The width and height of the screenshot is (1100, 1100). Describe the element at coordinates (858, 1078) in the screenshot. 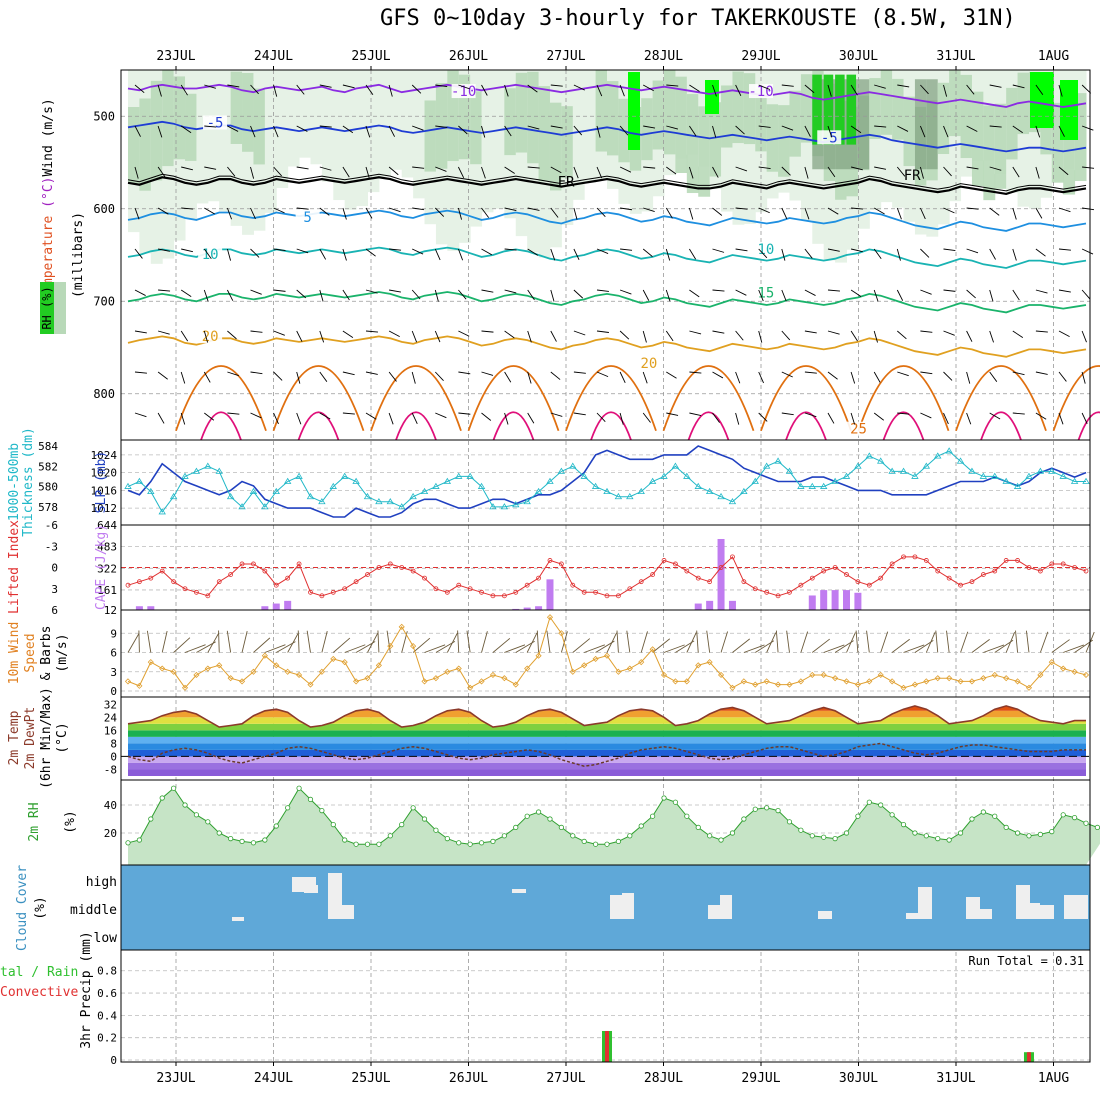

I see `date-label-bottom: 30JUL` at that location.